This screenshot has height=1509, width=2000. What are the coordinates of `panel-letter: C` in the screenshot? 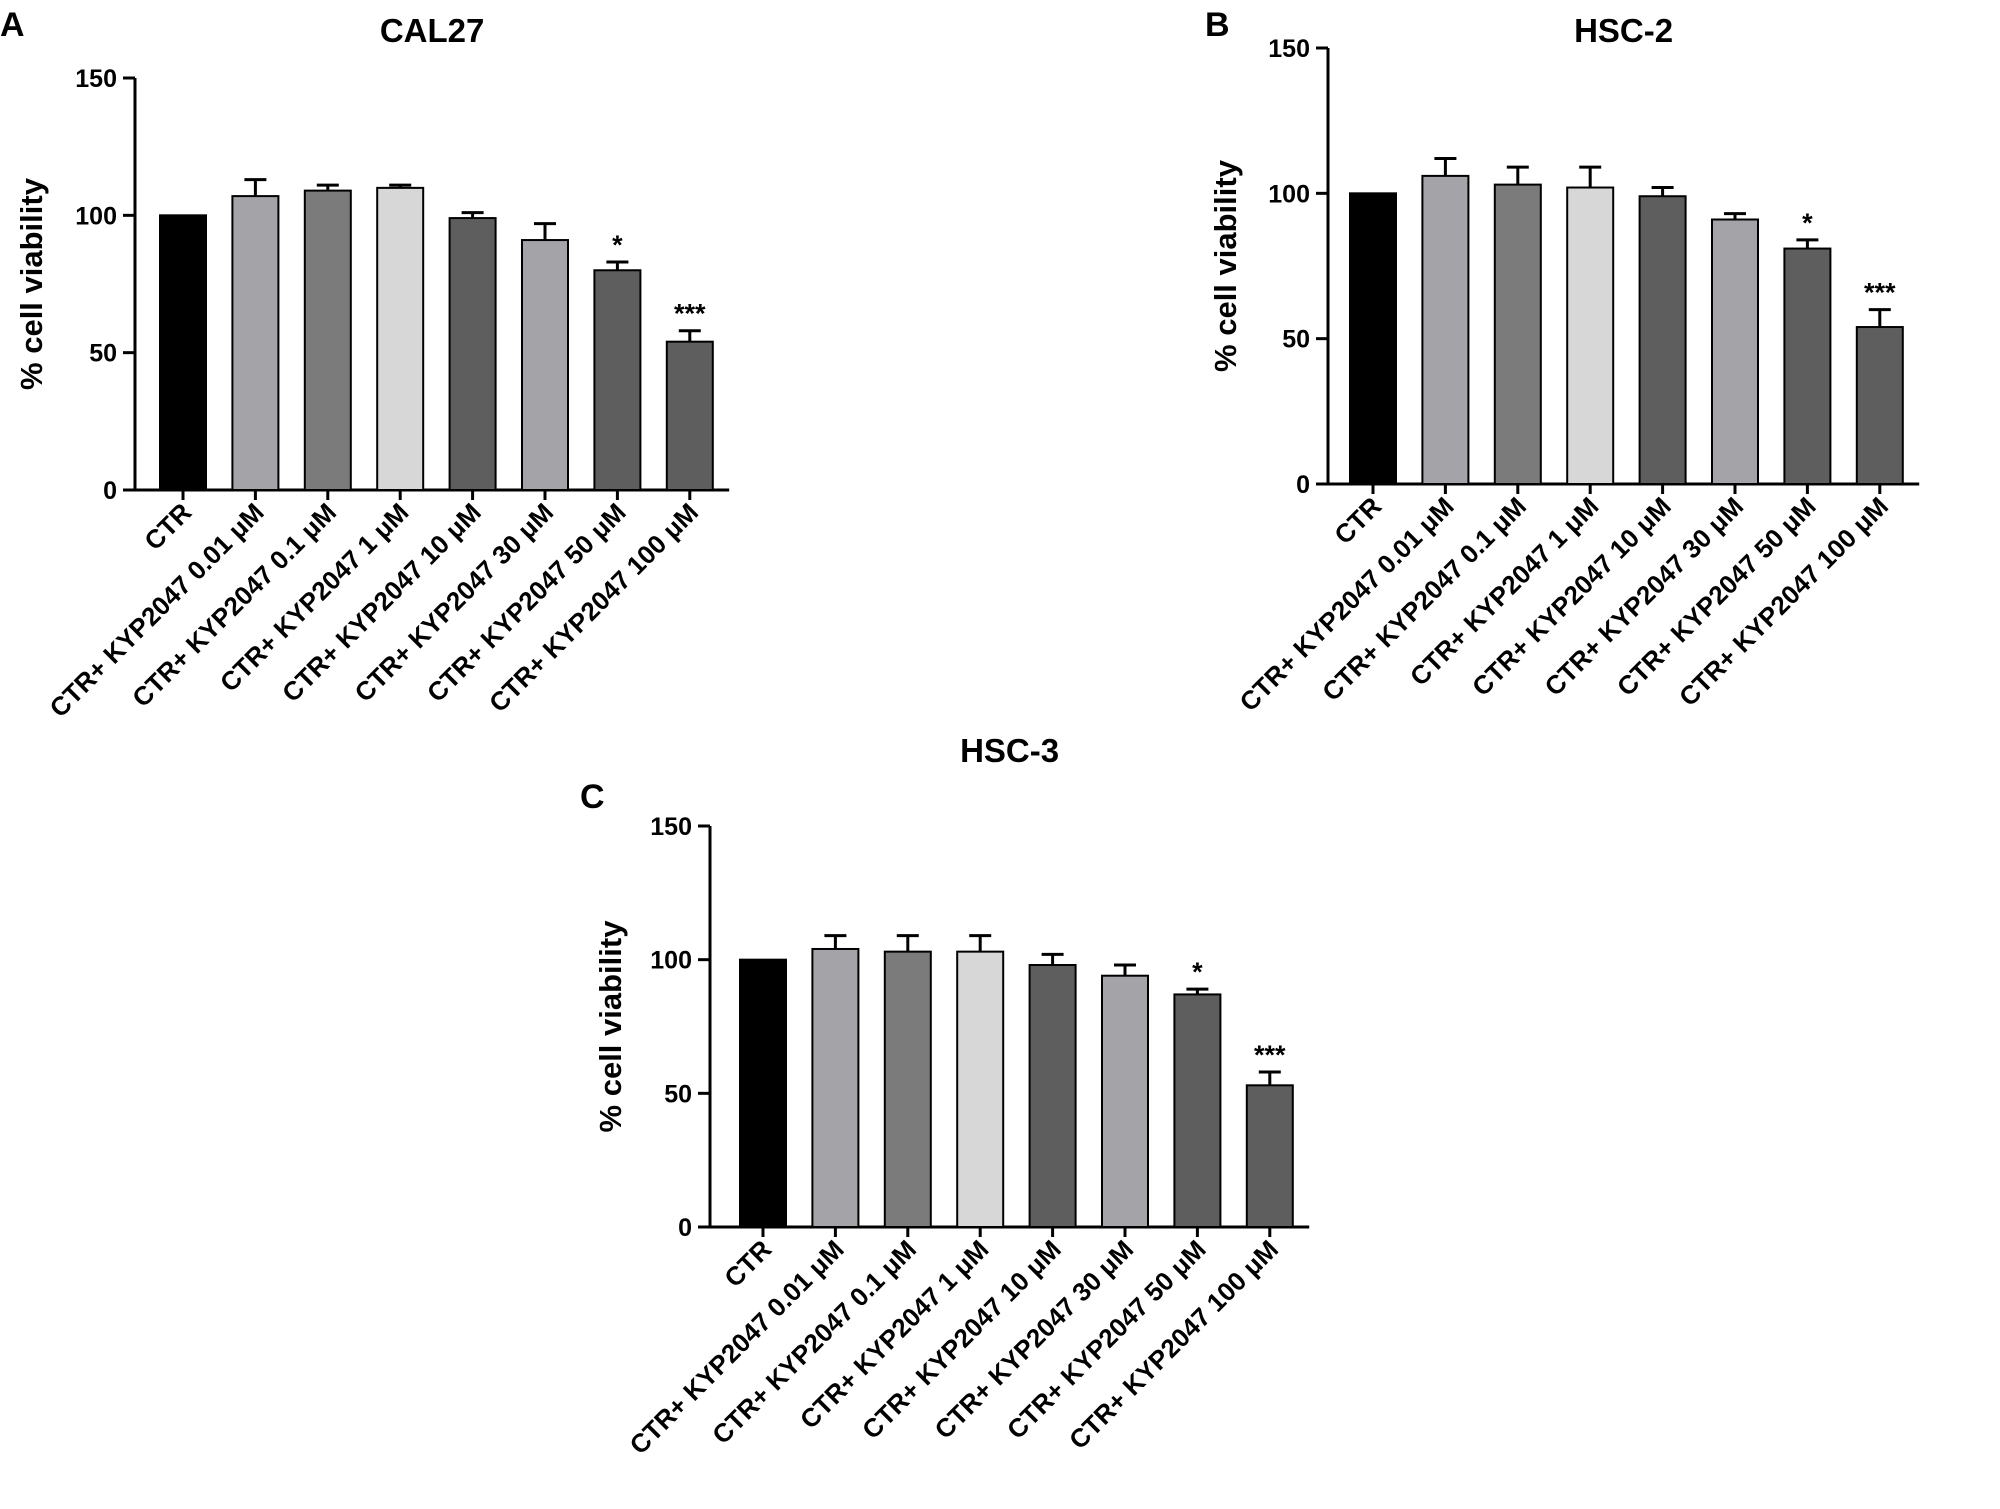 It's located at (592, 797).